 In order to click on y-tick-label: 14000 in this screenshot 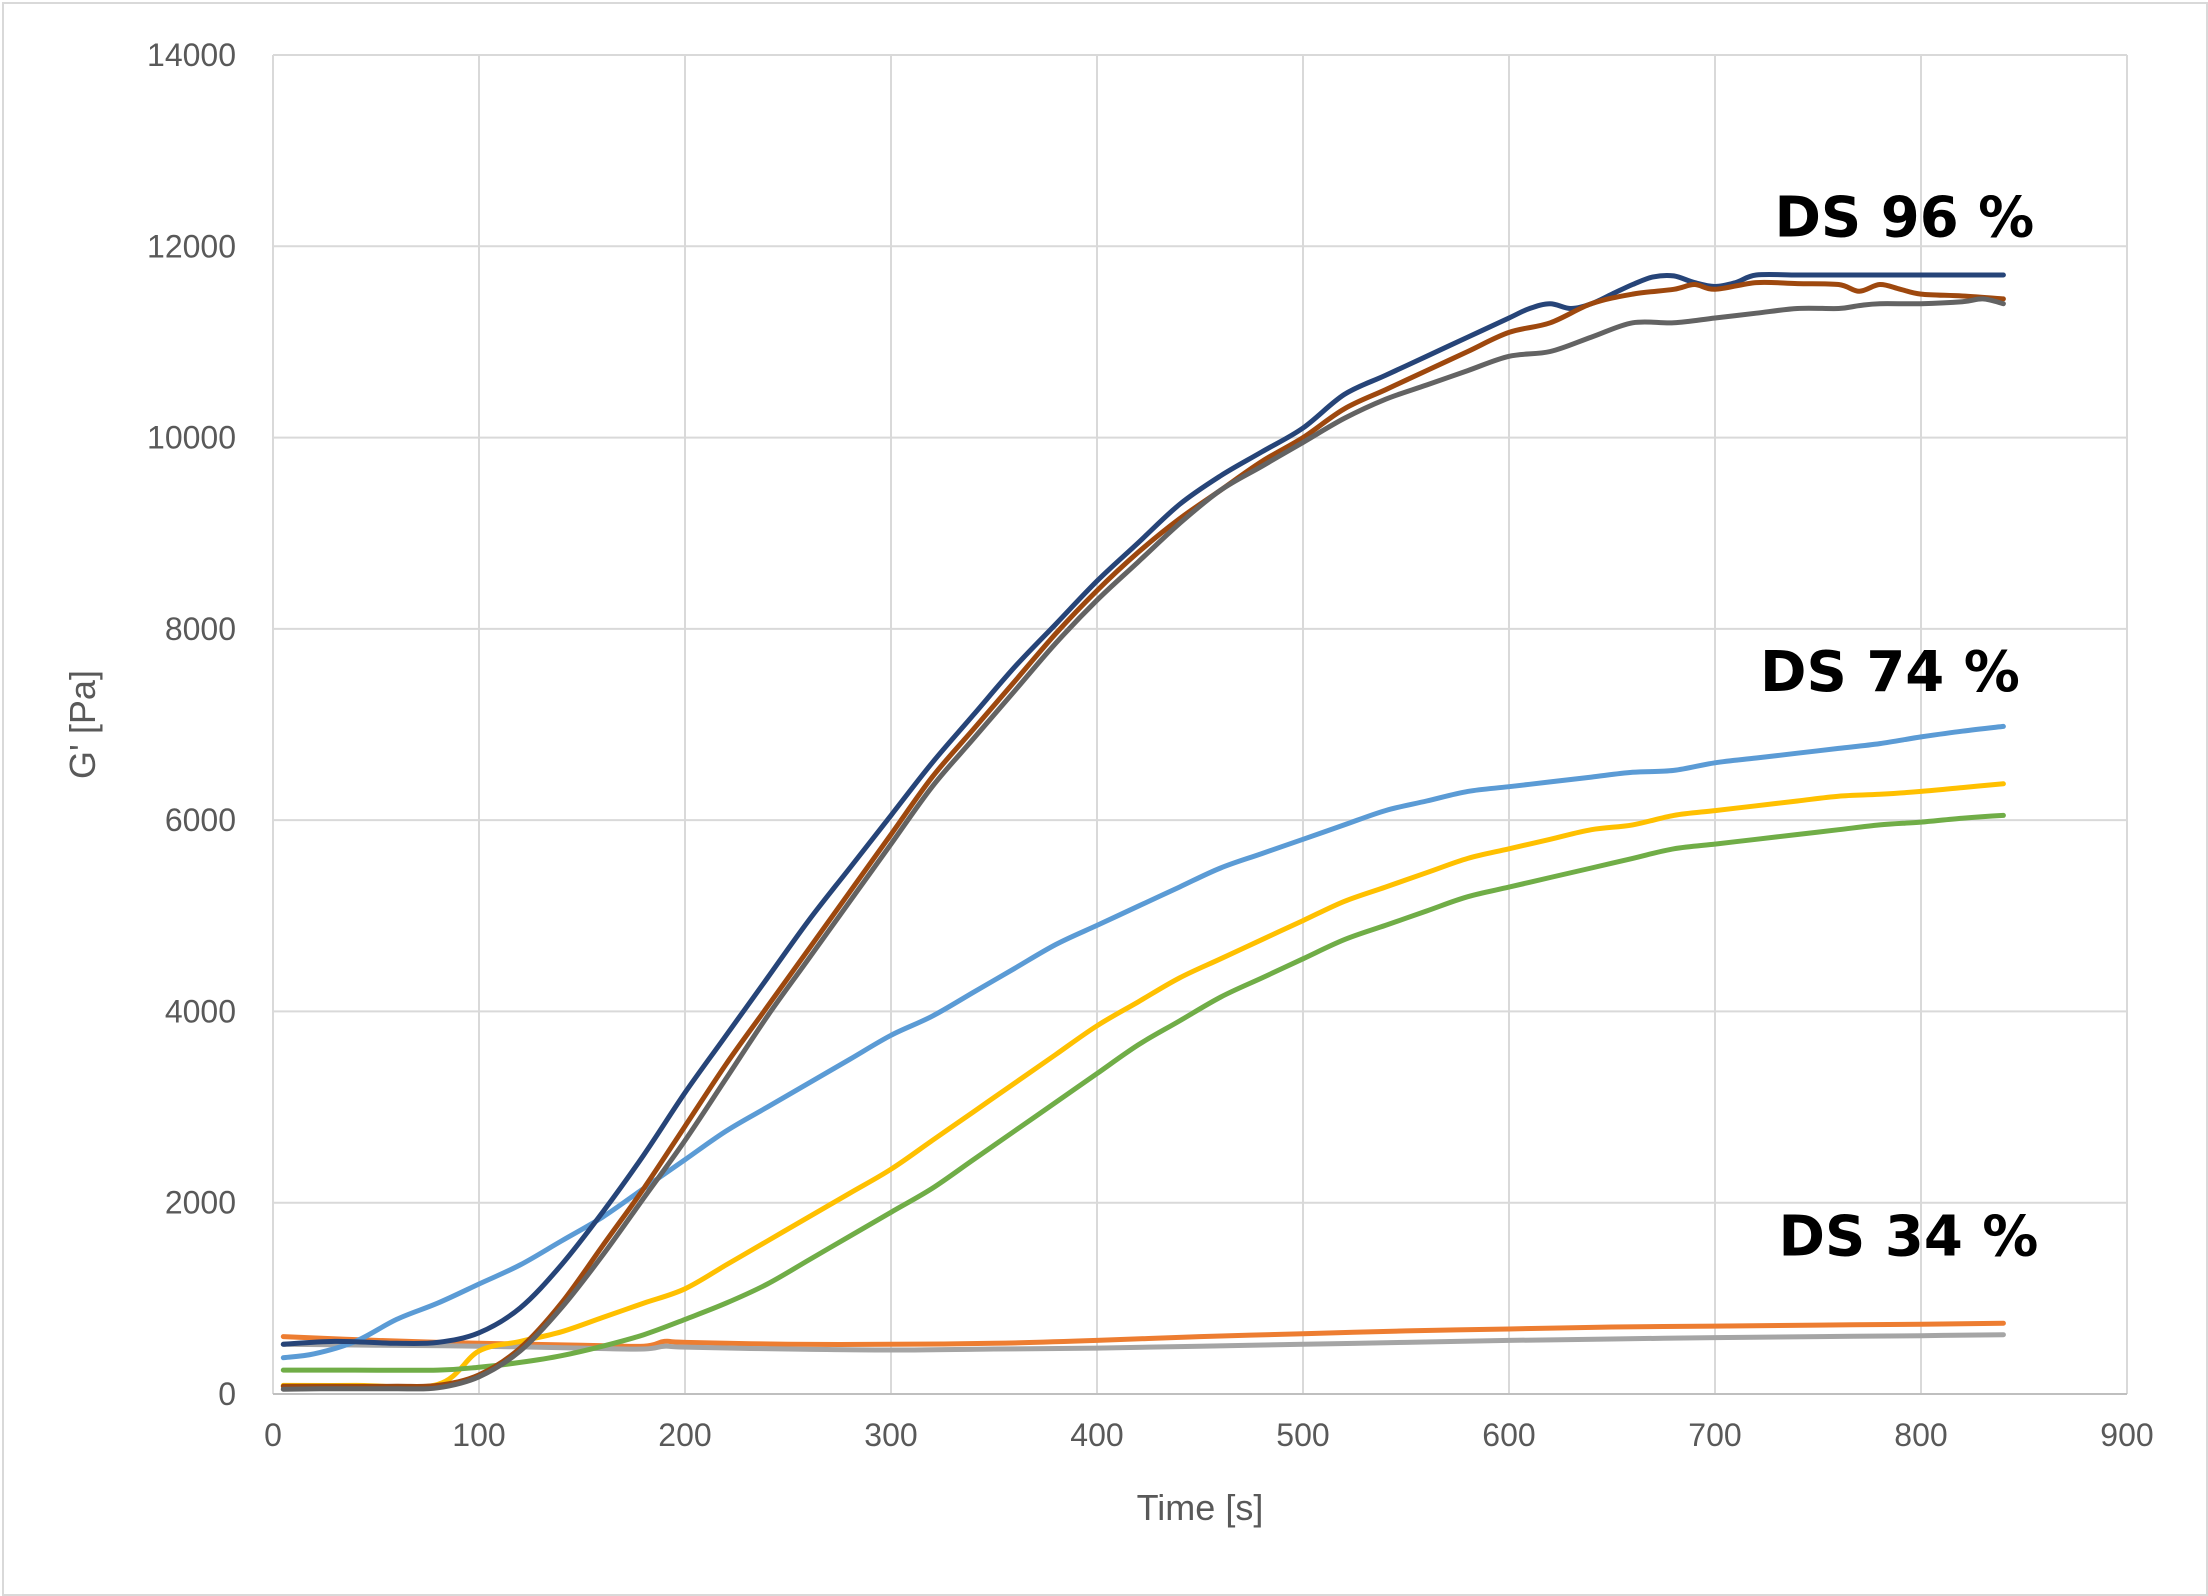, I will do `click(191, 55)`.